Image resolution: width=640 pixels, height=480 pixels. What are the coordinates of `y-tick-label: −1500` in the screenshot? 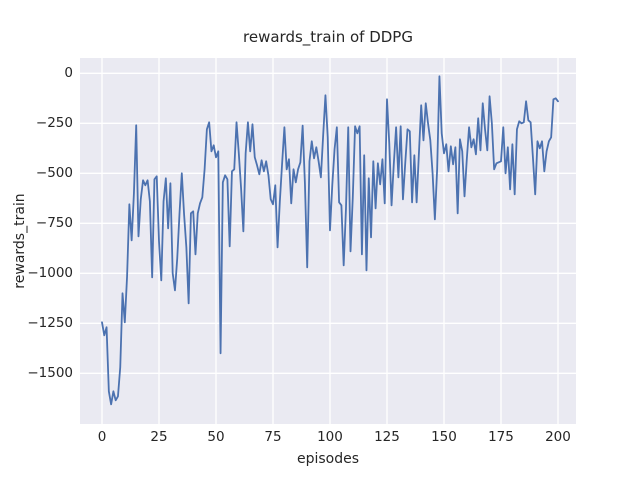 It's located at (50, 372).